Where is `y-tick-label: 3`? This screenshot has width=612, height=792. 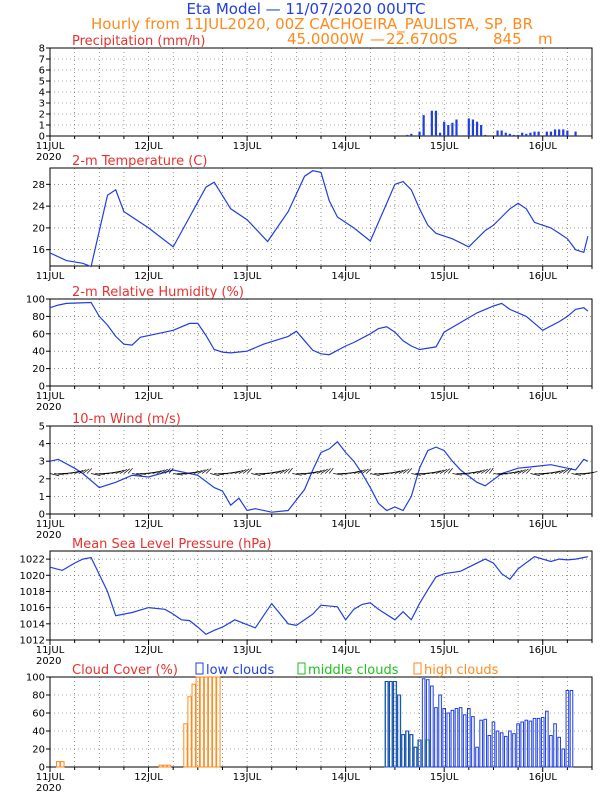 y-tick-label: 3 is located at coordinates (42, 462).